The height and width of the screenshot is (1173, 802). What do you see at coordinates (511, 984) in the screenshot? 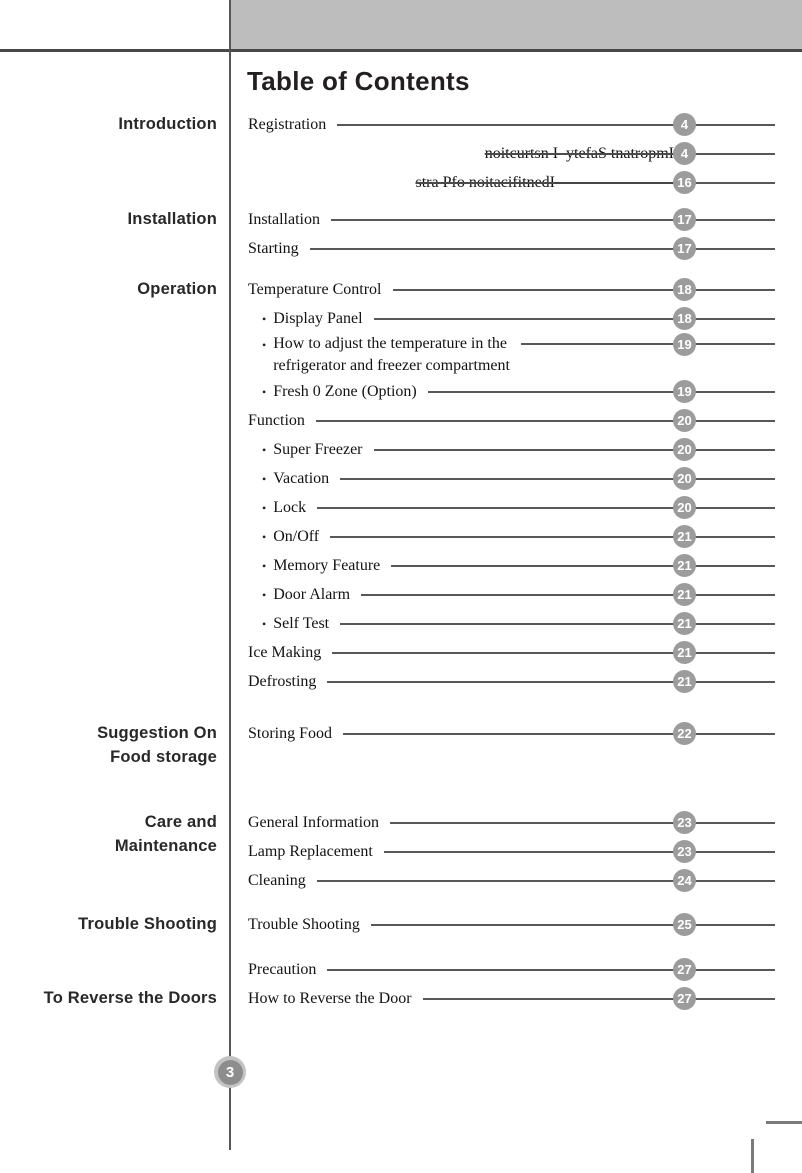
I see `toc-rows: Precaution 27 How to Reverse the Door 27` at bounding box center [511, 984].